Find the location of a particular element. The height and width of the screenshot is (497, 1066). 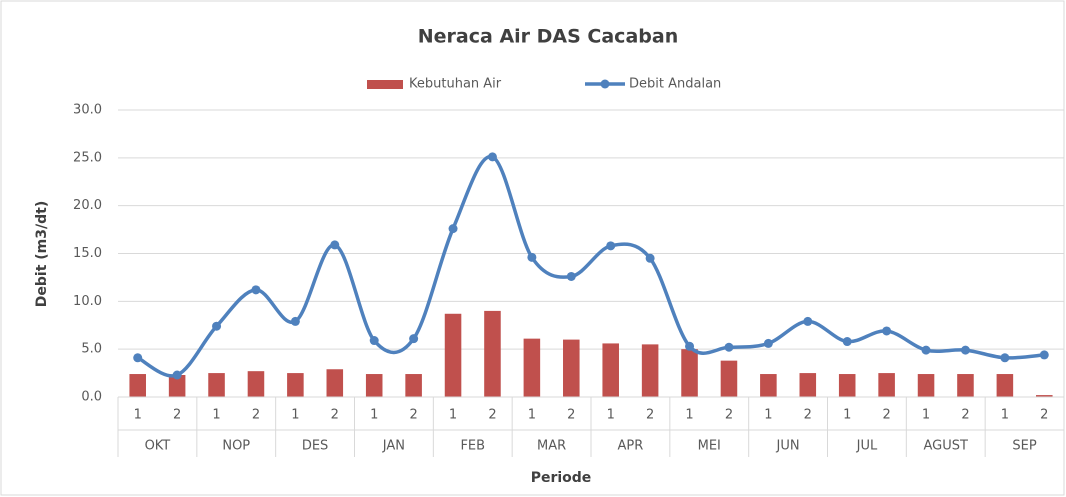

x-group-label: MEI is located at coordinates (709, 446).